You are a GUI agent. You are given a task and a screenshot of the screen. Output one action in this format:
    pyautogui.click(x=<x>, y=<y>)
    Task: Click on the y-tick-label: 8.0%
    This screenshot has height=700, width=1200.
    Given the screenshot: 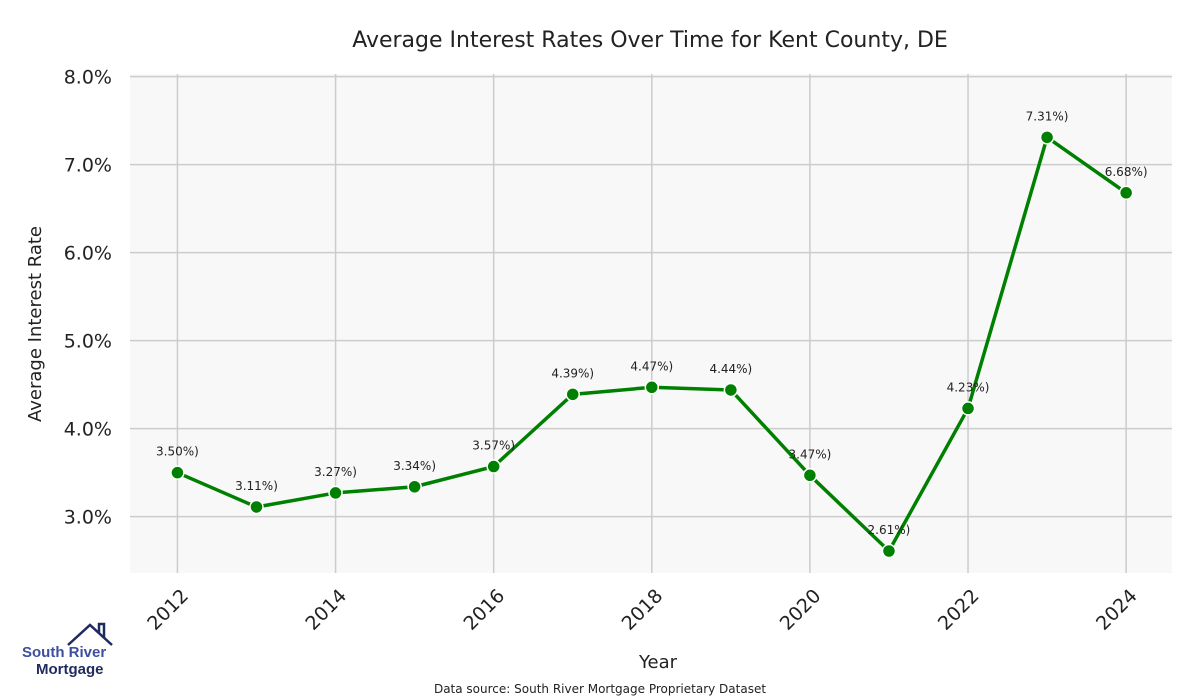 What is the action you would take?
    pyautogui.click(x=88, y=78)
    